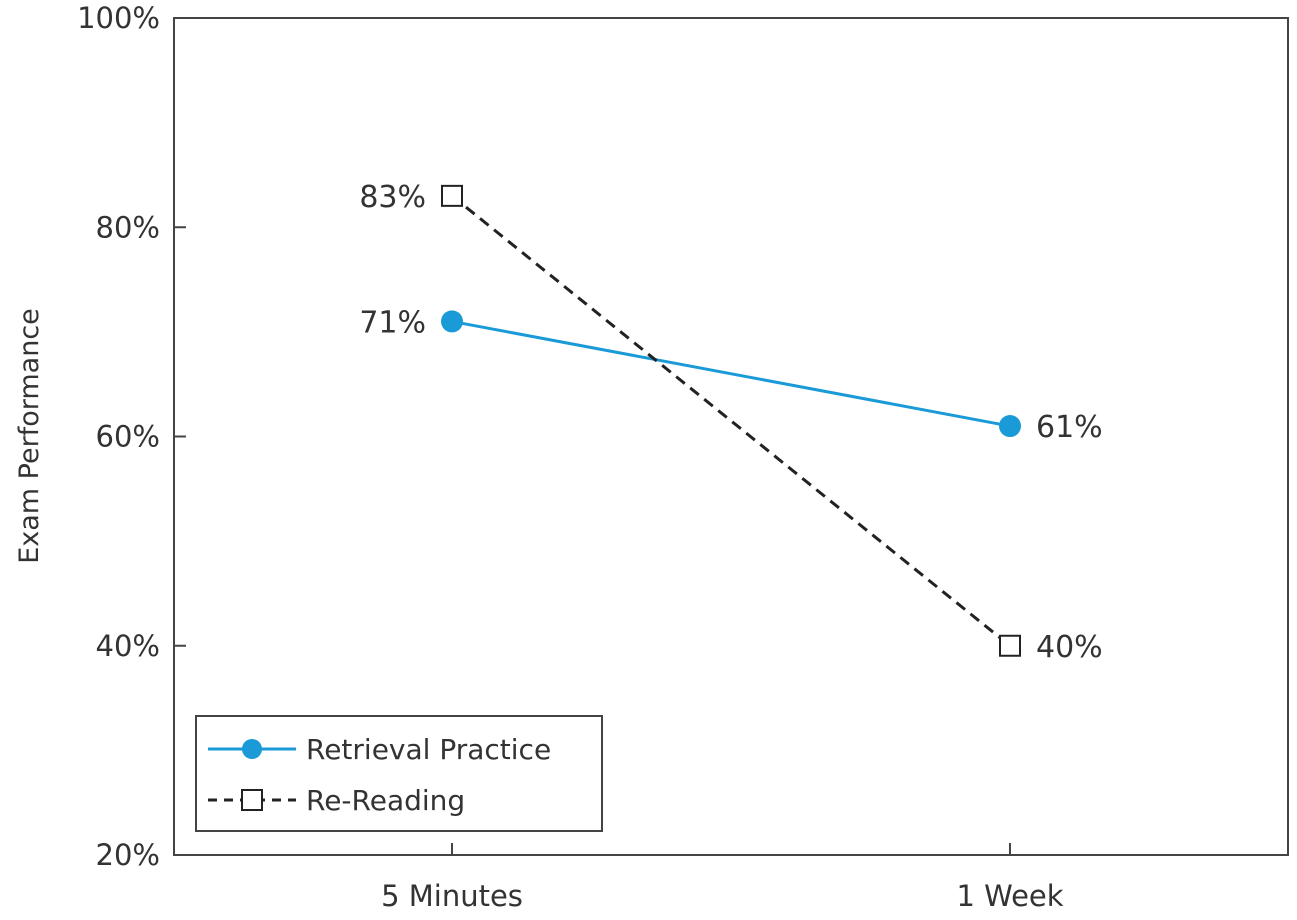 This screenshot has height=920, width=1297. What do you see at coordinates (392, 197) in the screenshot?
I see `series-1-data-label-0: 83%` at bounding box center [392, 197].